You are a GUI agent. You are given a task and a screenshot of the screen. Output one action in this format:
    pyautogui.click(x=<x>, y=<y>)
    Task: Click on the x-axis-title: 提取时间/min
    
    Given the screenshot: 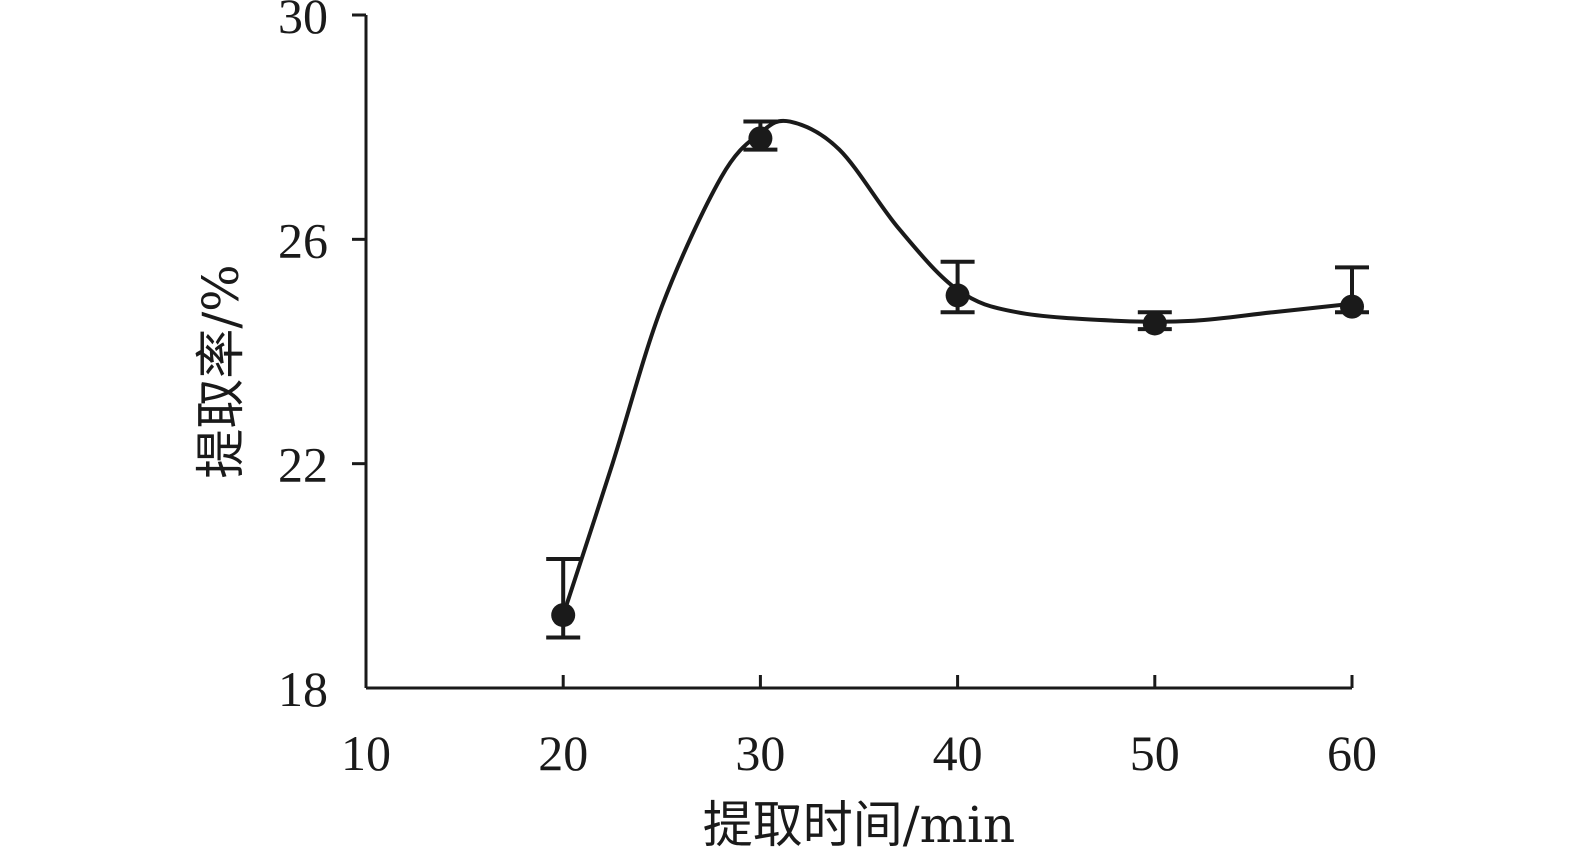 What is the action you would take?
    pyautogui.click(x=859, y=825)
    